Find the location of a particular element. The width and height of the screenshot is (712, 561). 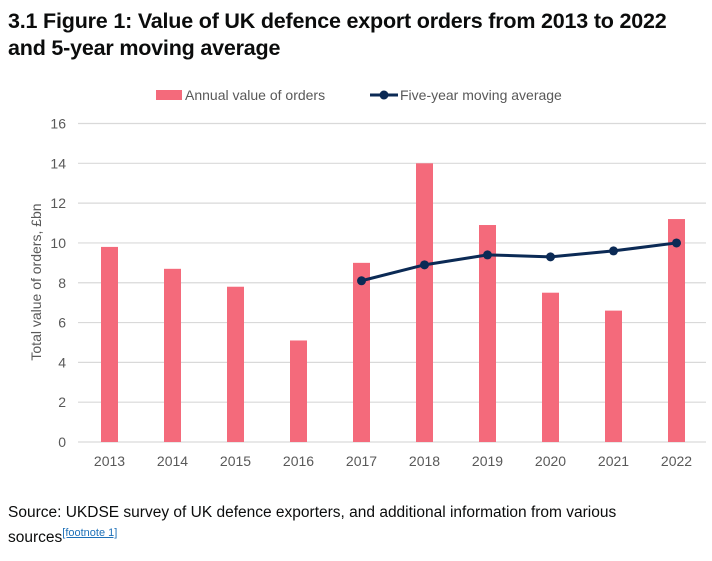

legend-label-bars: Annual value of orders is located at coordinates (255, 95).